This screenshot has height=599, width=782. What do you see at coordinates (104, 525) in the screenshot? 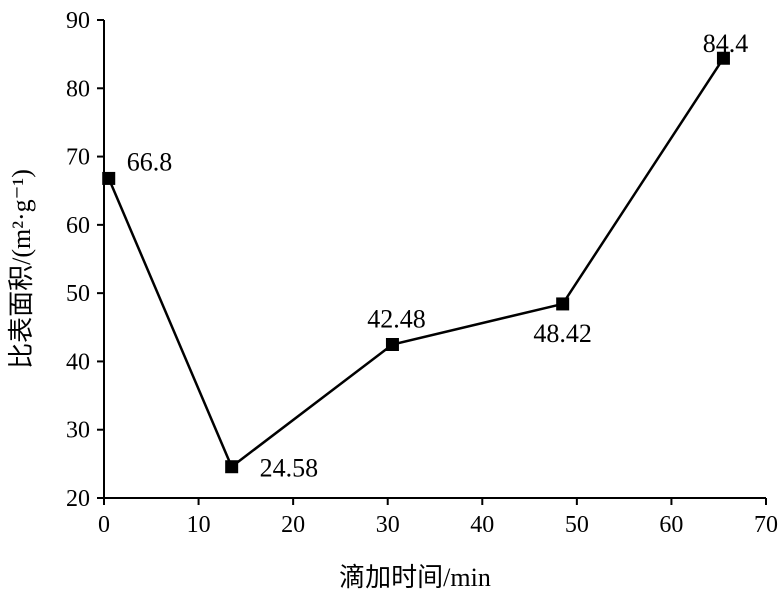
I see `x-tick-label: 0` at bounding box center [104, 525].